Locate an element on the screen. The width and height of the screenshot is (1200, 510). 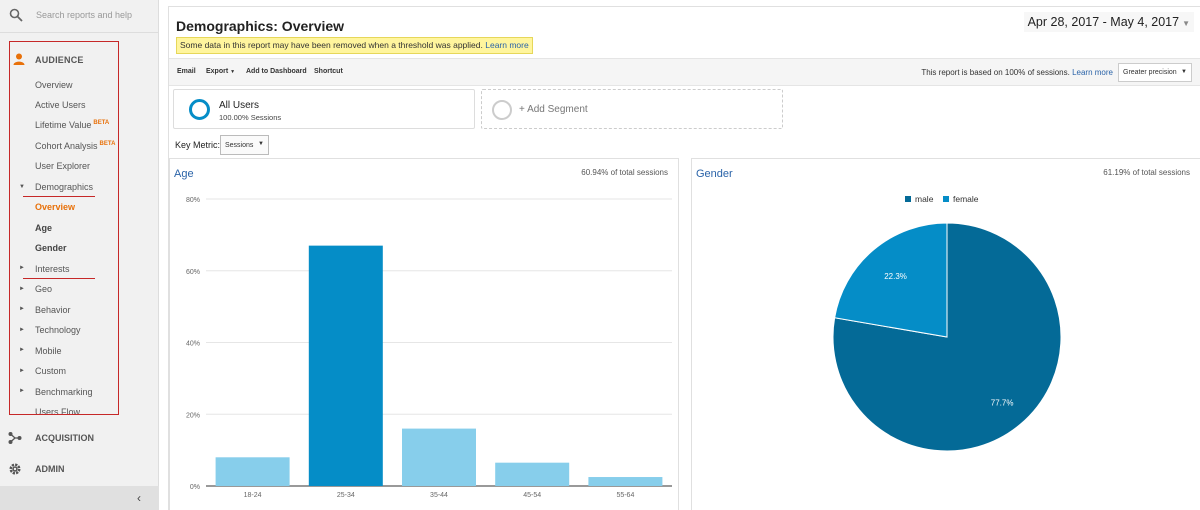
search-bar: Search reports and help is located at coordinates (79, 16).